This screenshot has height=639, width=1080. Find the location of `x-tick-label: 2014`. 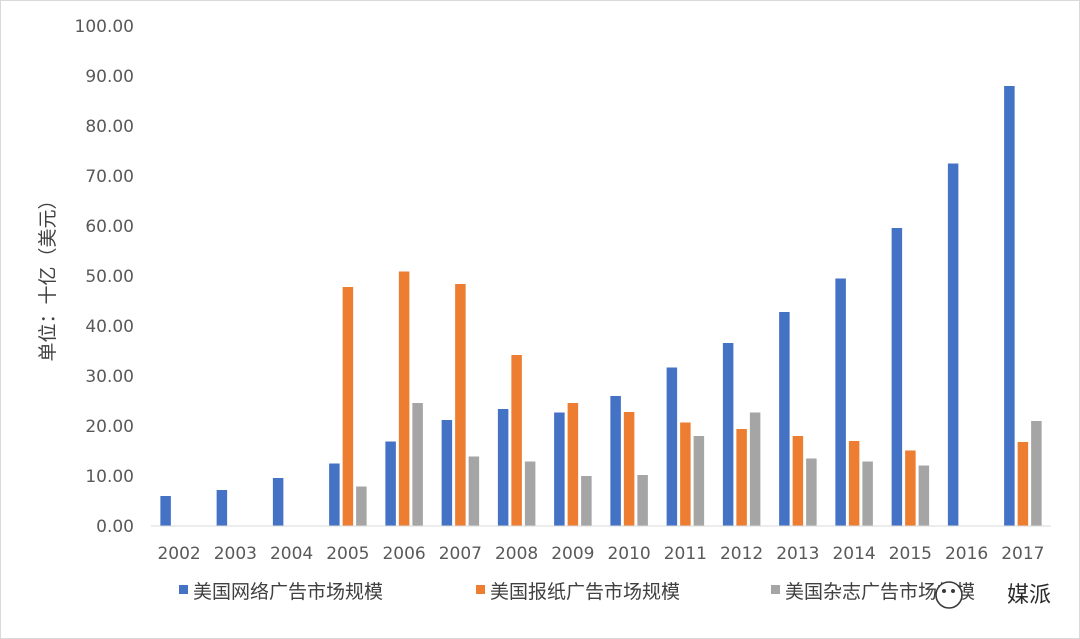

x-tick-label: 2014 is located at coordinates (853, 554).